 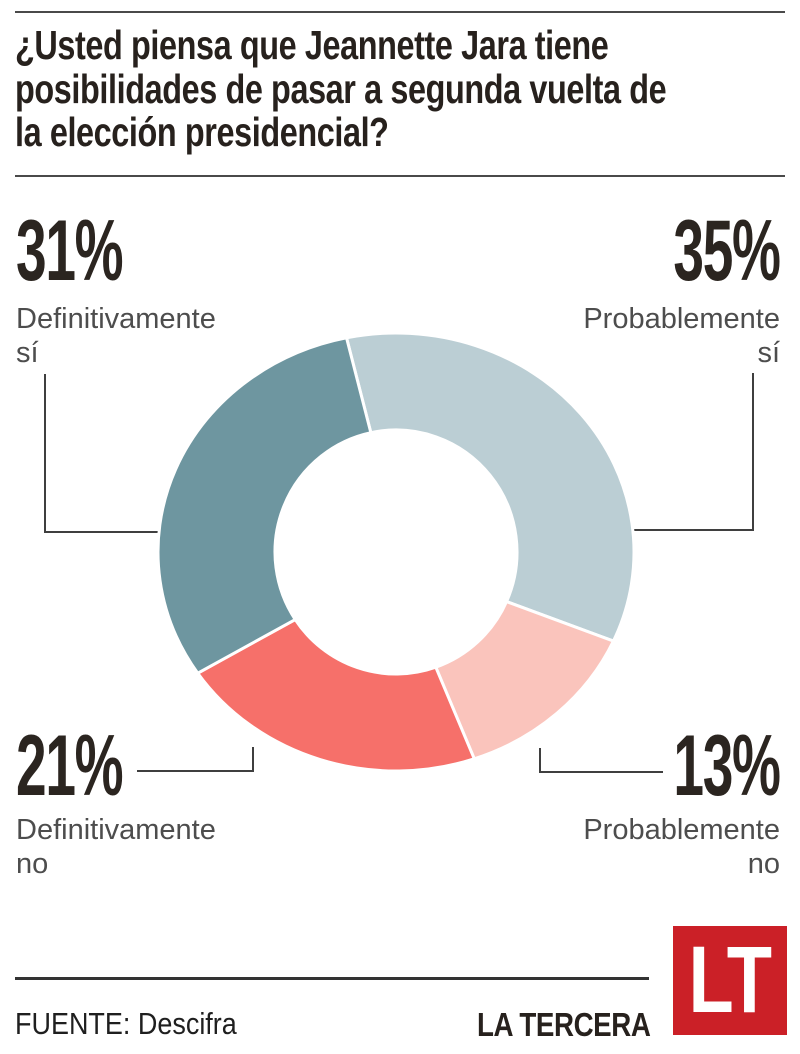 What do you see at coordinates (694, 452) in the screenshot?
I see `connector-probablemente-si` at bounding box center [694, 452].